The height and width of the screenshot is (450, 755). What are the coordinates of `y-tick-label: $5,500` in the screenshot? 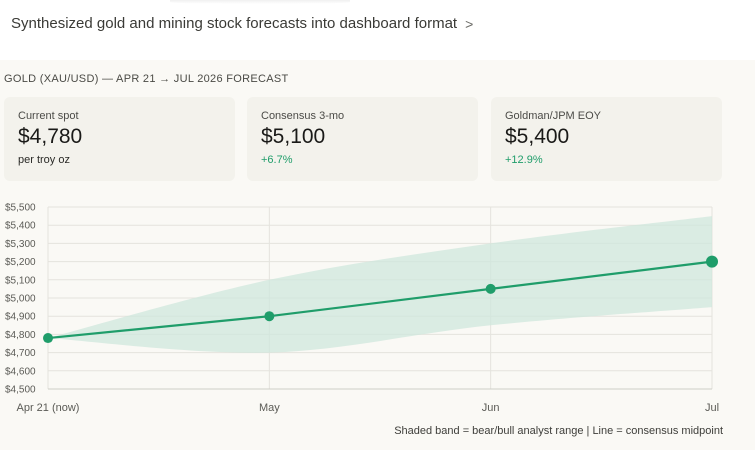 It's located at (20, 208).